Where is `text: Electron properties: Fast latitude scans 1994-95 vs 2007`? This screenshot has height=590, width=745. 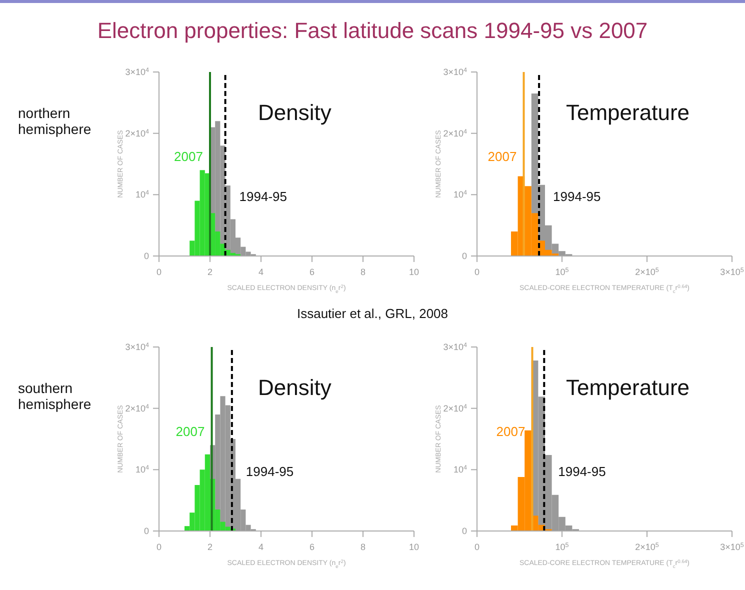 text: Electron properties: Fast latitude scans 1994-95 vs 2007 is located at coordinates (372, 31).